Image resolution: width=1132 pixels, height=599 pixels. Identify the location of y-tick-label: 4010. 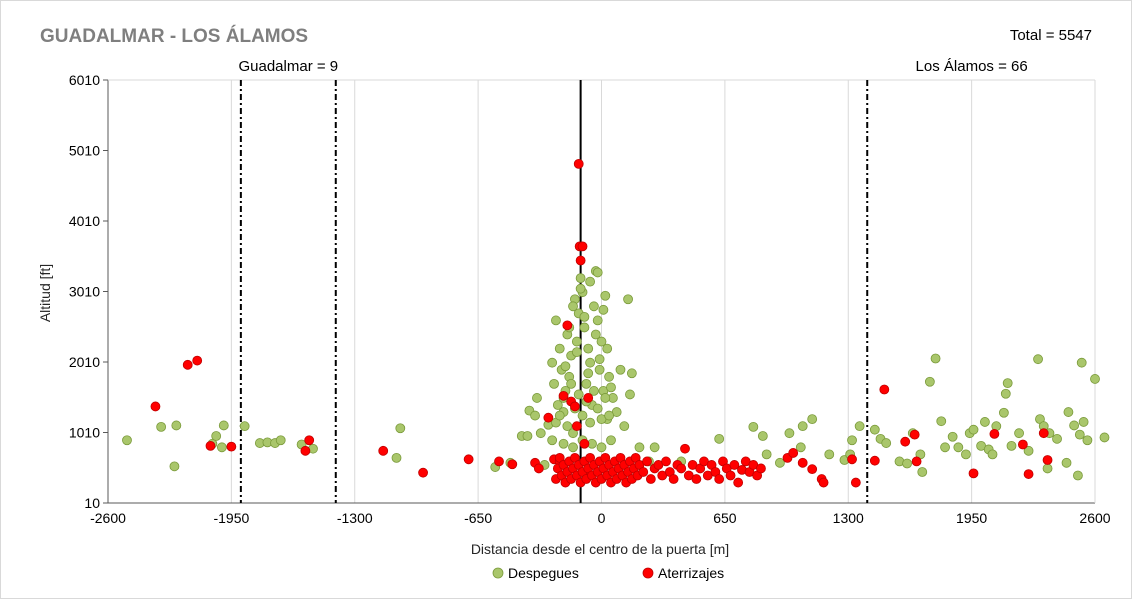
(84, 221).